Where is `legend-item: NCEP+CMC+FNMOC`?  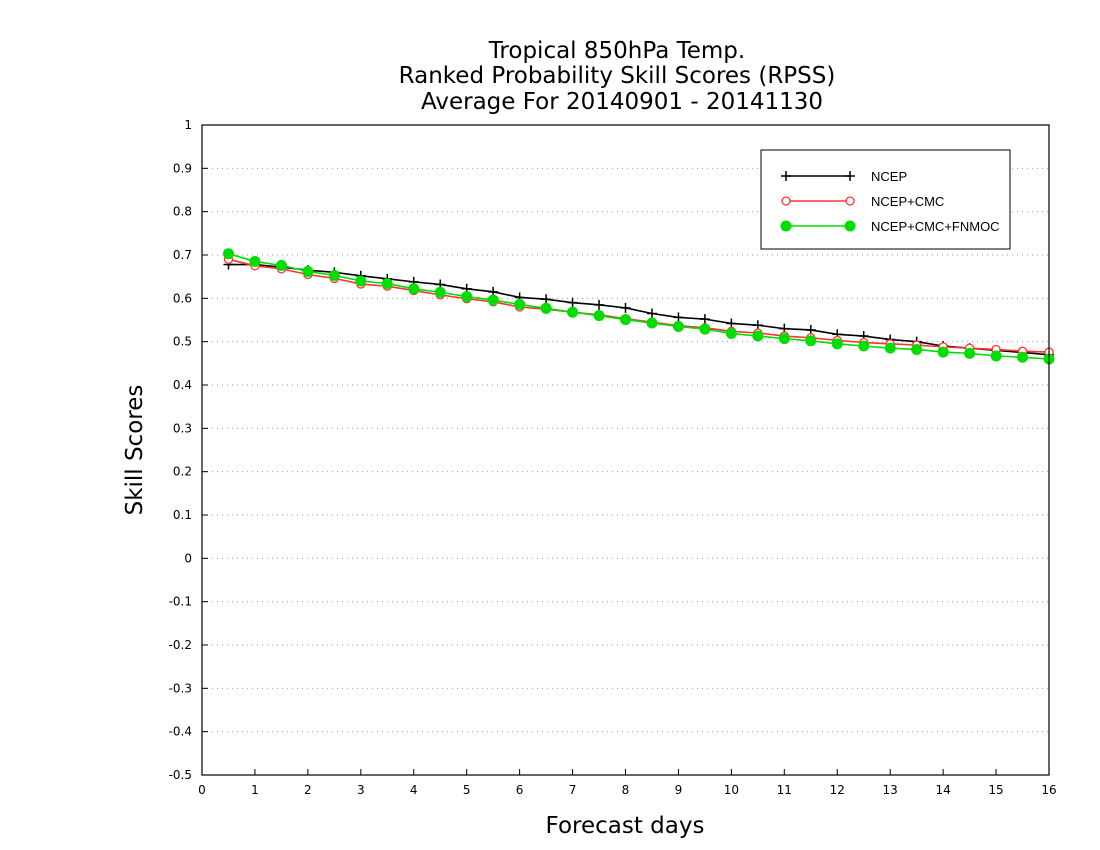
legend-item: NCEP+CMC+FNMOC is located at coordinates (890, 226).